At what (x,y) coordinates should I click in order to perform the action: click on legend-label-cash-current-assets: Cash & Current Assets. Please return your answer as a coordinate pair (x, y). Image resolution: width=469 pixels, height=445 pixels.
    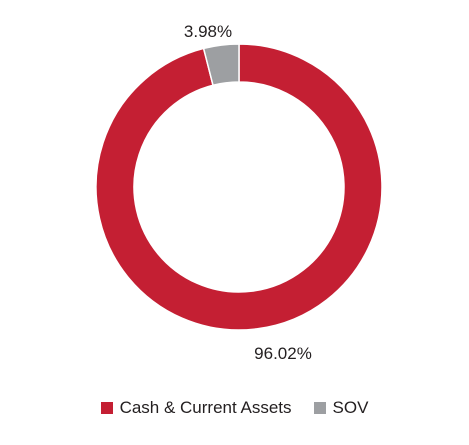
    Looking at the image, I should click on (205, 407).